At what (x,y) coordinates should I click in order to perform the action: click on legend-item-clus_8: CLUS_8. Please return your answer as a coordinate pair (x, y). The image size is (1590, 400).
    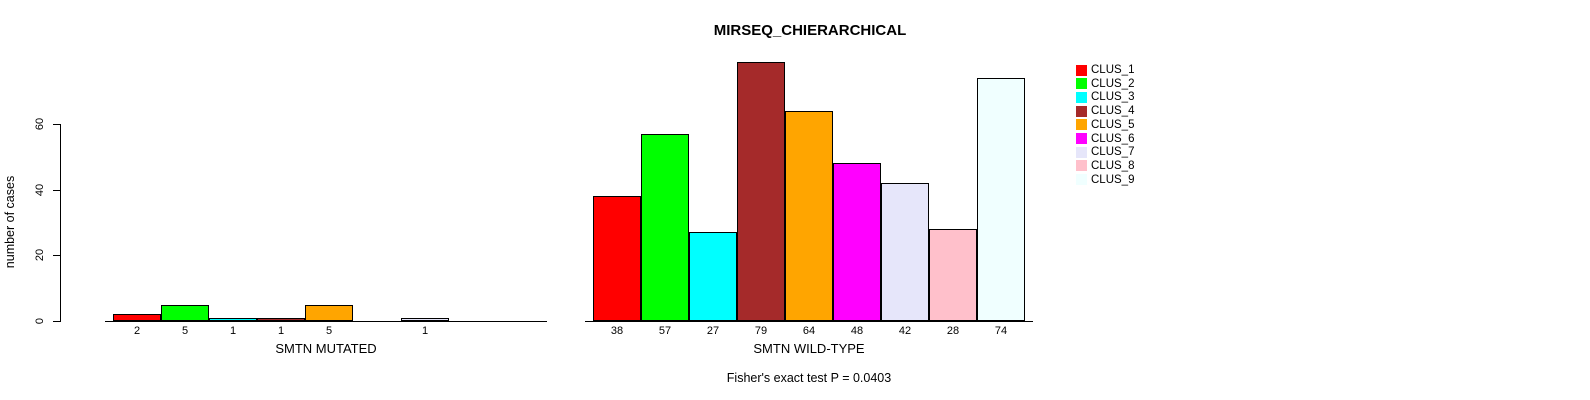
    Looking at the image, I should click on (1105, 166).